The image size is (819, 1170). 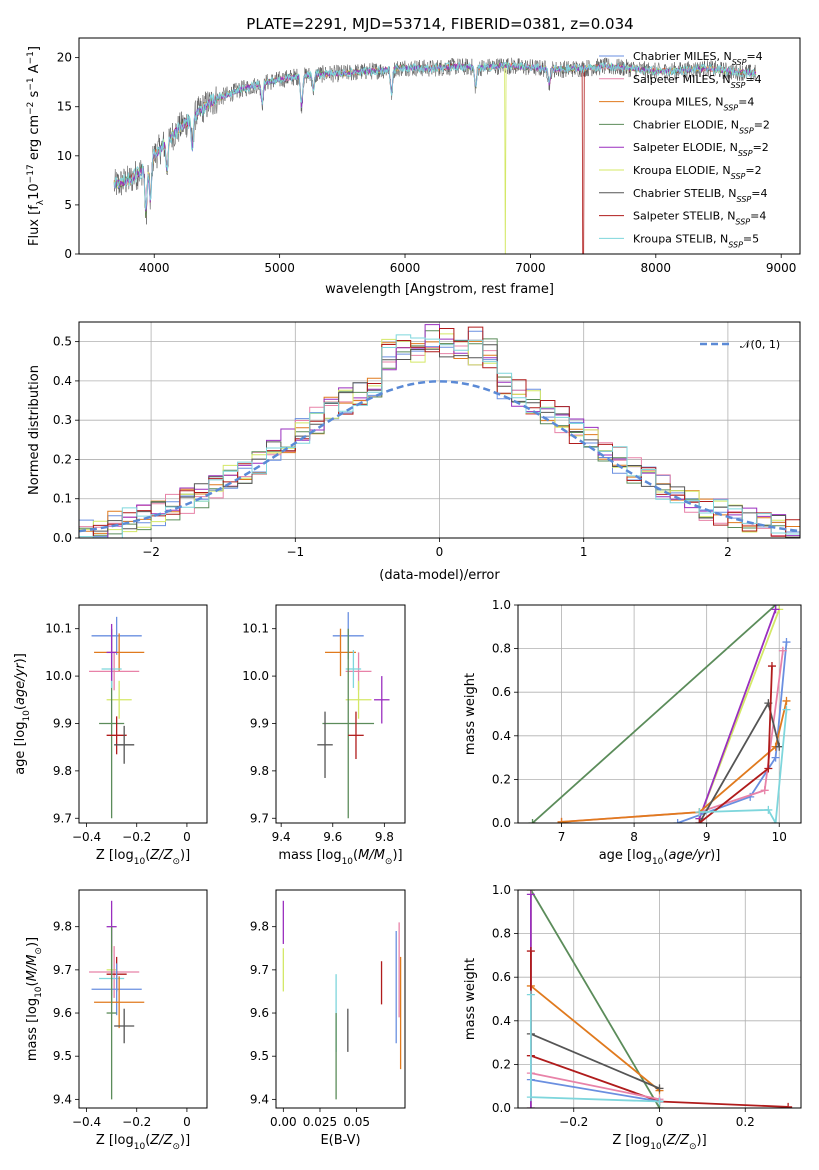 What do you see at coordinates (356, 1122) in the screenshot?
I see `x-tick-label: 0.05` at bounding box center [356, 1122].